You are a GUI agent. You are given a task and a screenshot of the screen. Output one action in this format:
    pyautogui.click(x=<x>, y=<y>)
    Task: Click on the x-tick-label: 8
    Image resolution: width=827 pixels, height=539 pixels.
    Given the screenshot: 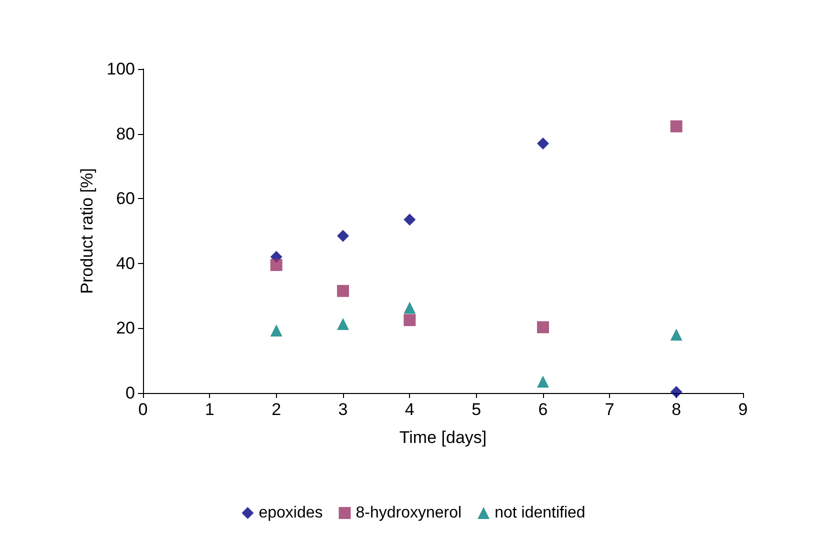 What is the action you would take?
    pyautogui.click(x=677, y=409)
    